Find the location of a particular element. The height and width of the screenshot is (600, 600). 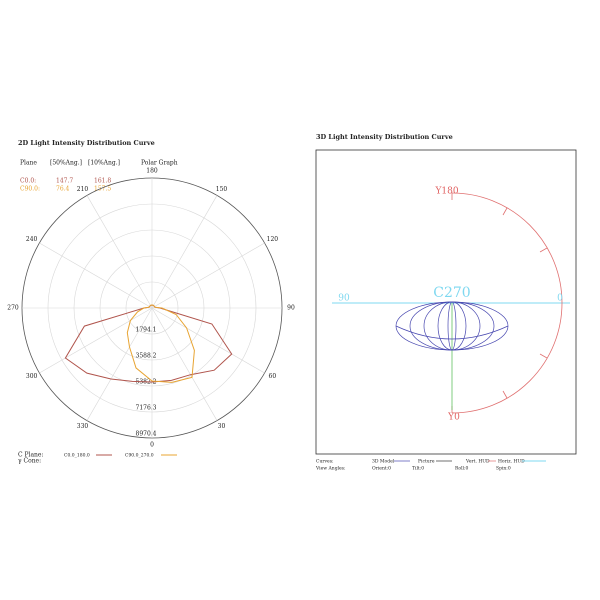

vert-hud-arc is located at coordinates (507, 303).